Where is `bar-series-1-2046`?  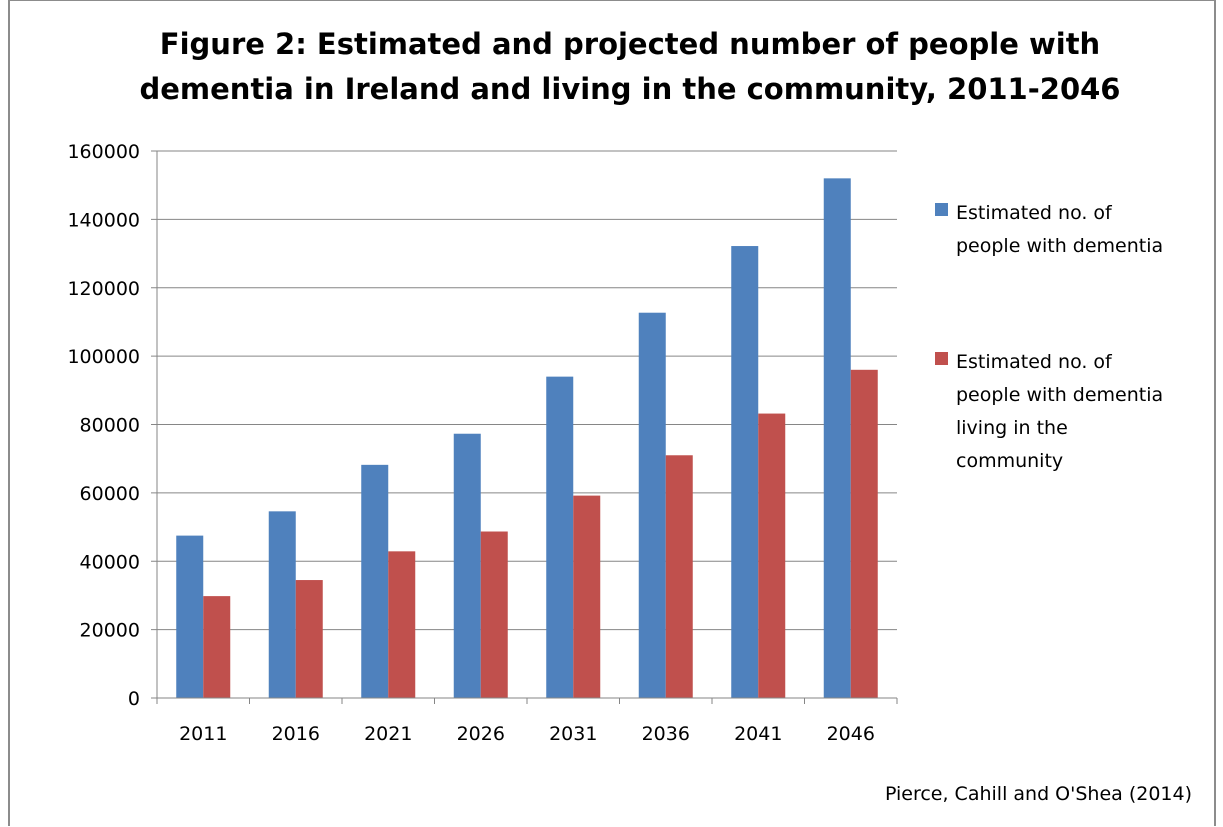 bar-series-1-2046 is located at coordinates (837, 438).